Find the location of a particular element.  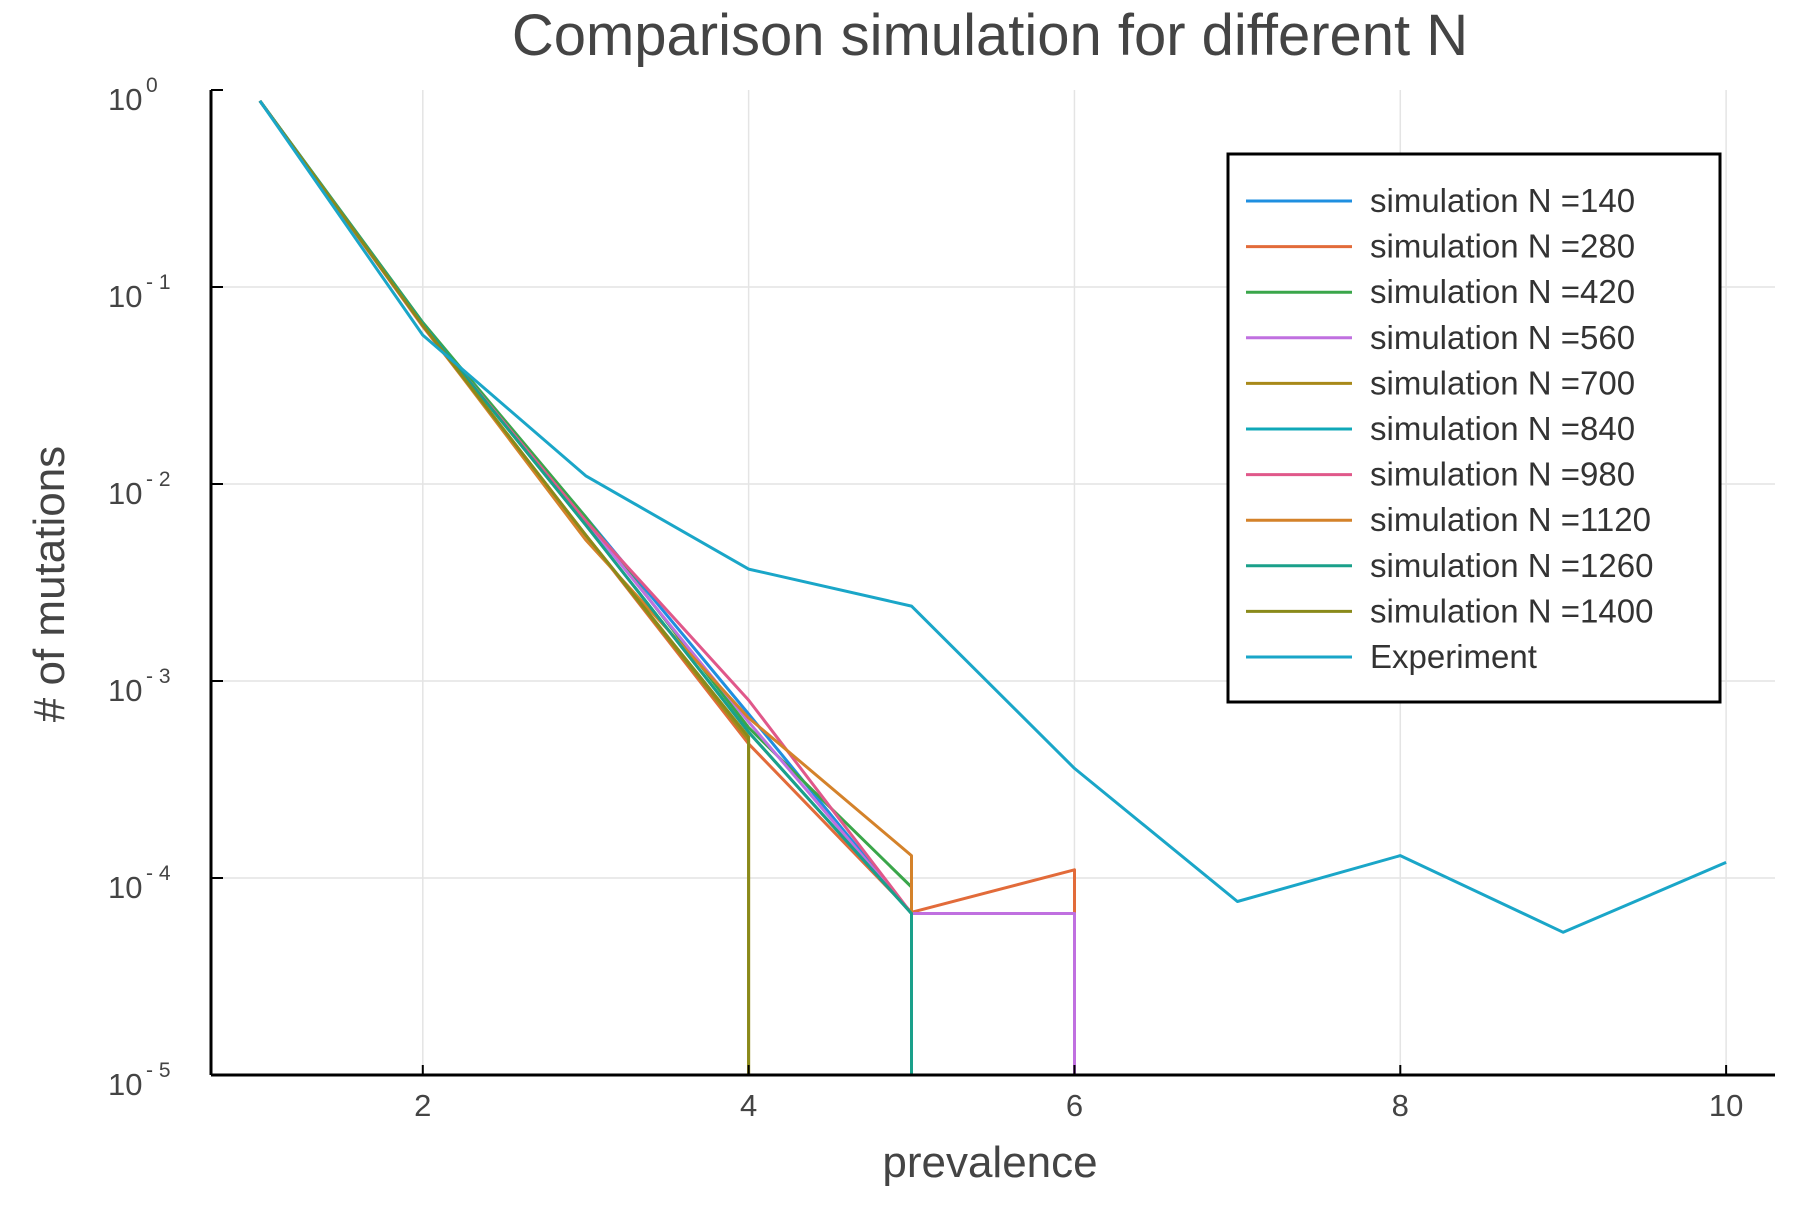

x-tick-label: 10 is located at coordinates (1726, 1105).